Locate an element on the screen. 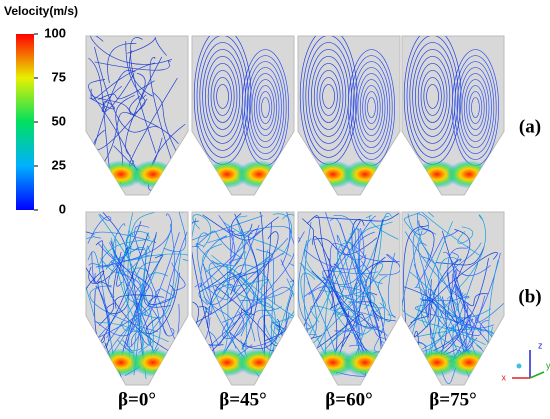  colorbar is located at coordinates (25, 122).